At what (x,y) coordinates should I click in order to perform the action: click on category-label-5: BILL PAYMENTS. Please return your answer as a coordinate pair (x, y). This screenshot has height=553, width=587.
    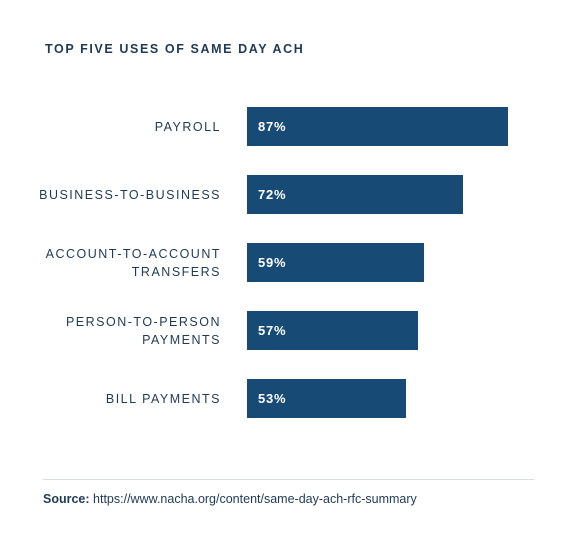
    Looking at the image, I should click on (163, 399).